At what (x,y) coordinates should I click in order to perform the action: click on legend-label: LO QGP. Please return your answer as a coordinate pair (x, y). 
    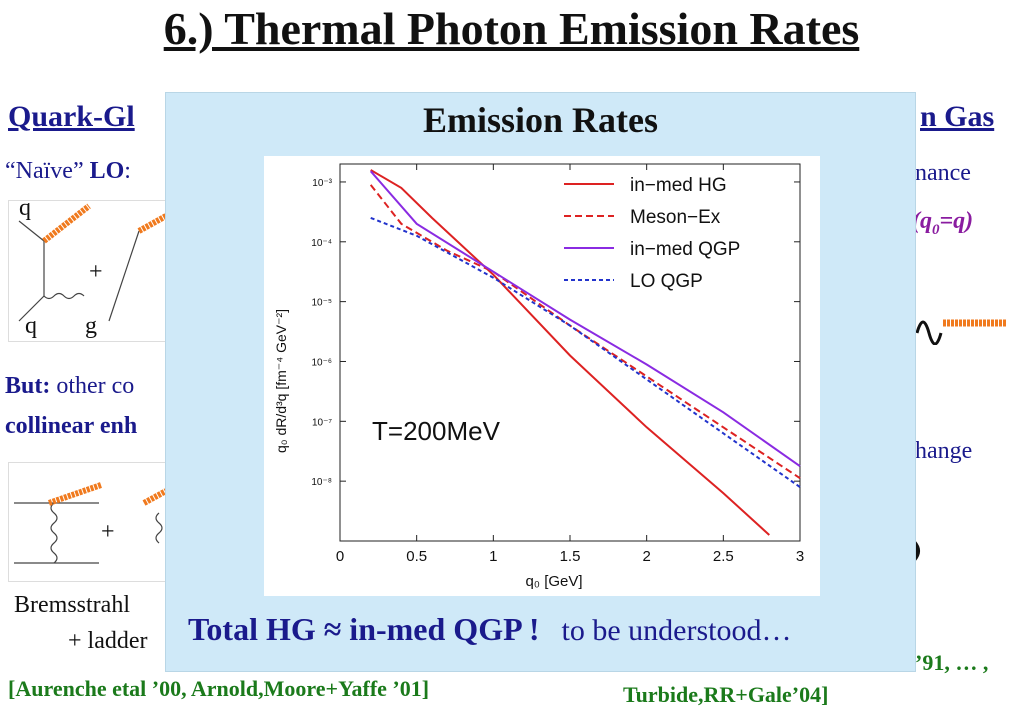
    Looking at the image, I should click on (666, 281).